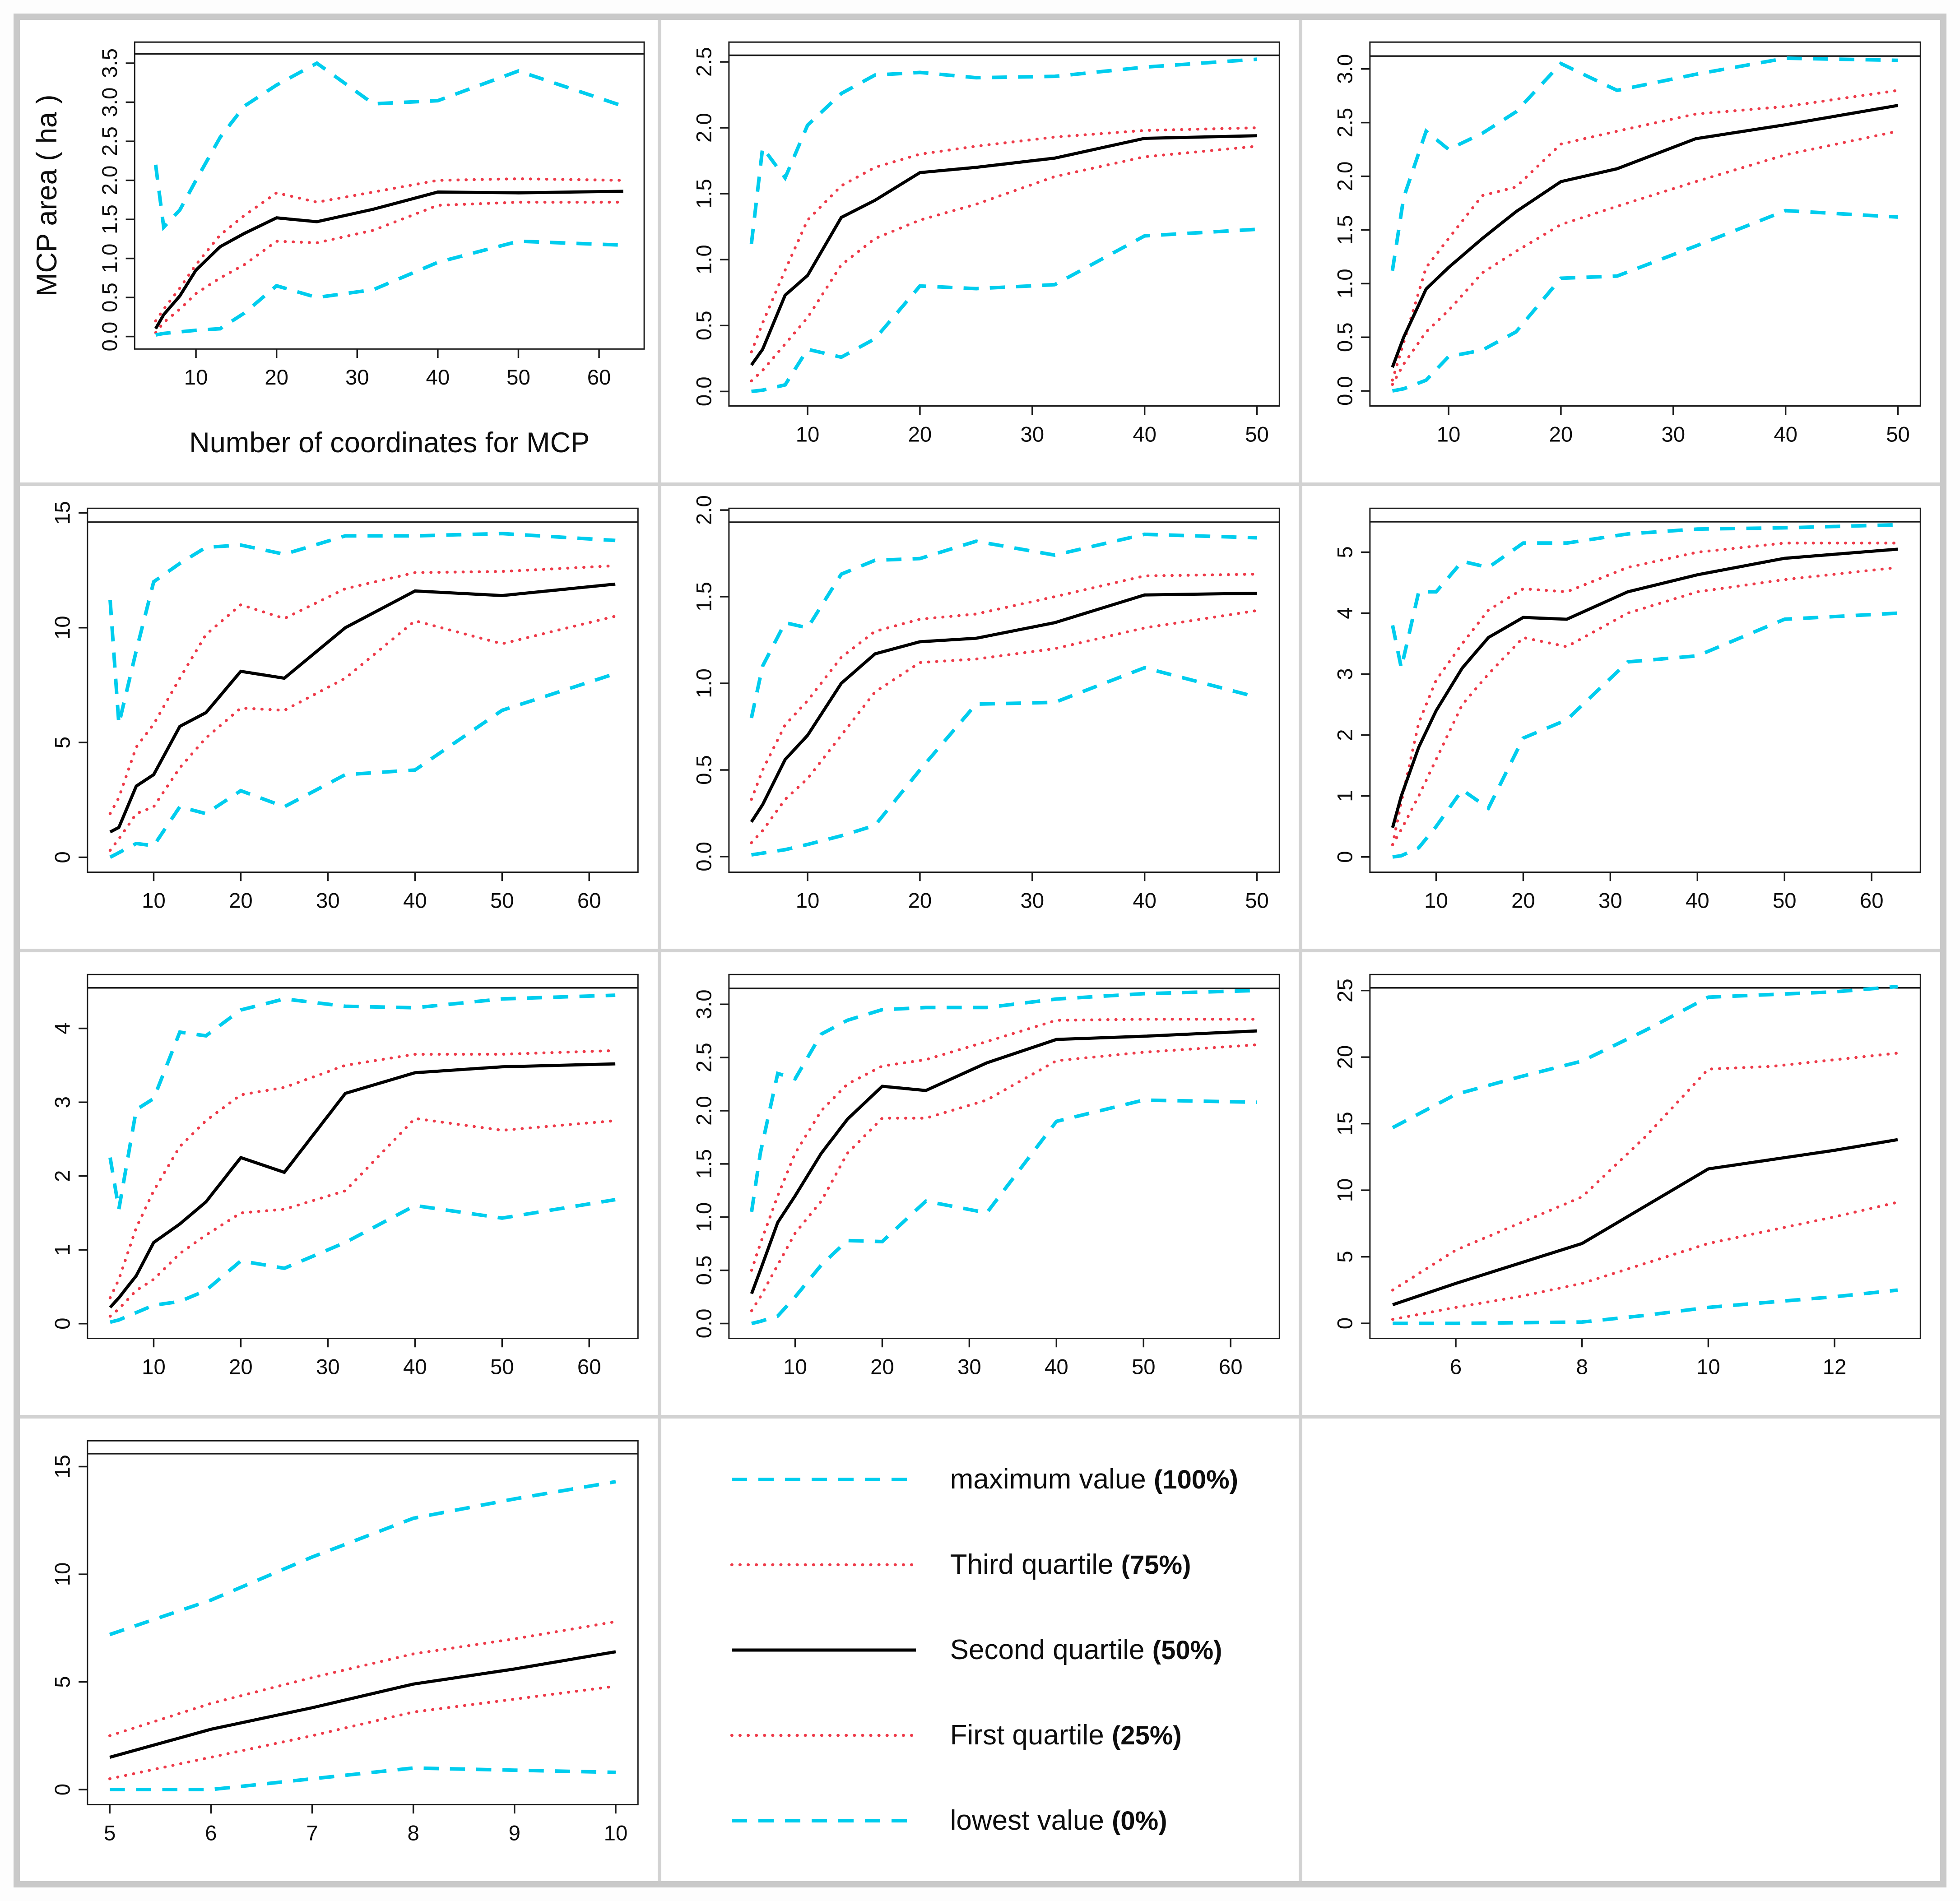 This screenshot has width=1960, height=1901. What do you see at coordinates (980, 717) in the screenshot?
I see `panel-5-cell: 10 20 30 40 50 0.0 0.5 1.0 1.5 2.0` at bounding box center [980, 717].